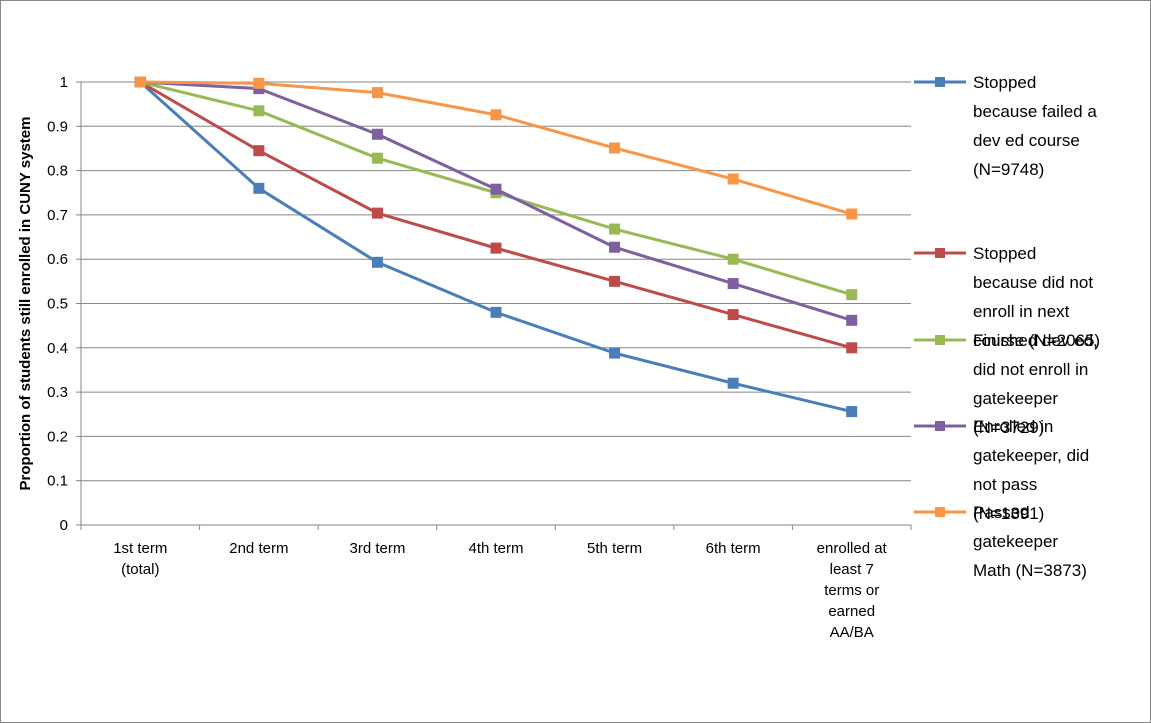 Image resolution: width=1151 pixels, height=723 pixels. I want to click on y-tick-label: 0.6, so click(57, 259).